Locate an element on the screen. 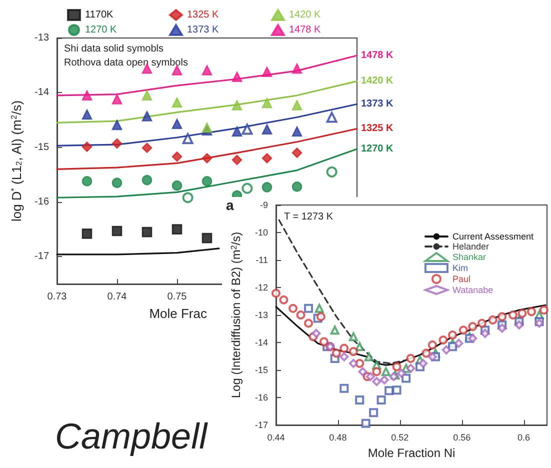  series-label: 1420 K is located at coordinates (377, 81).